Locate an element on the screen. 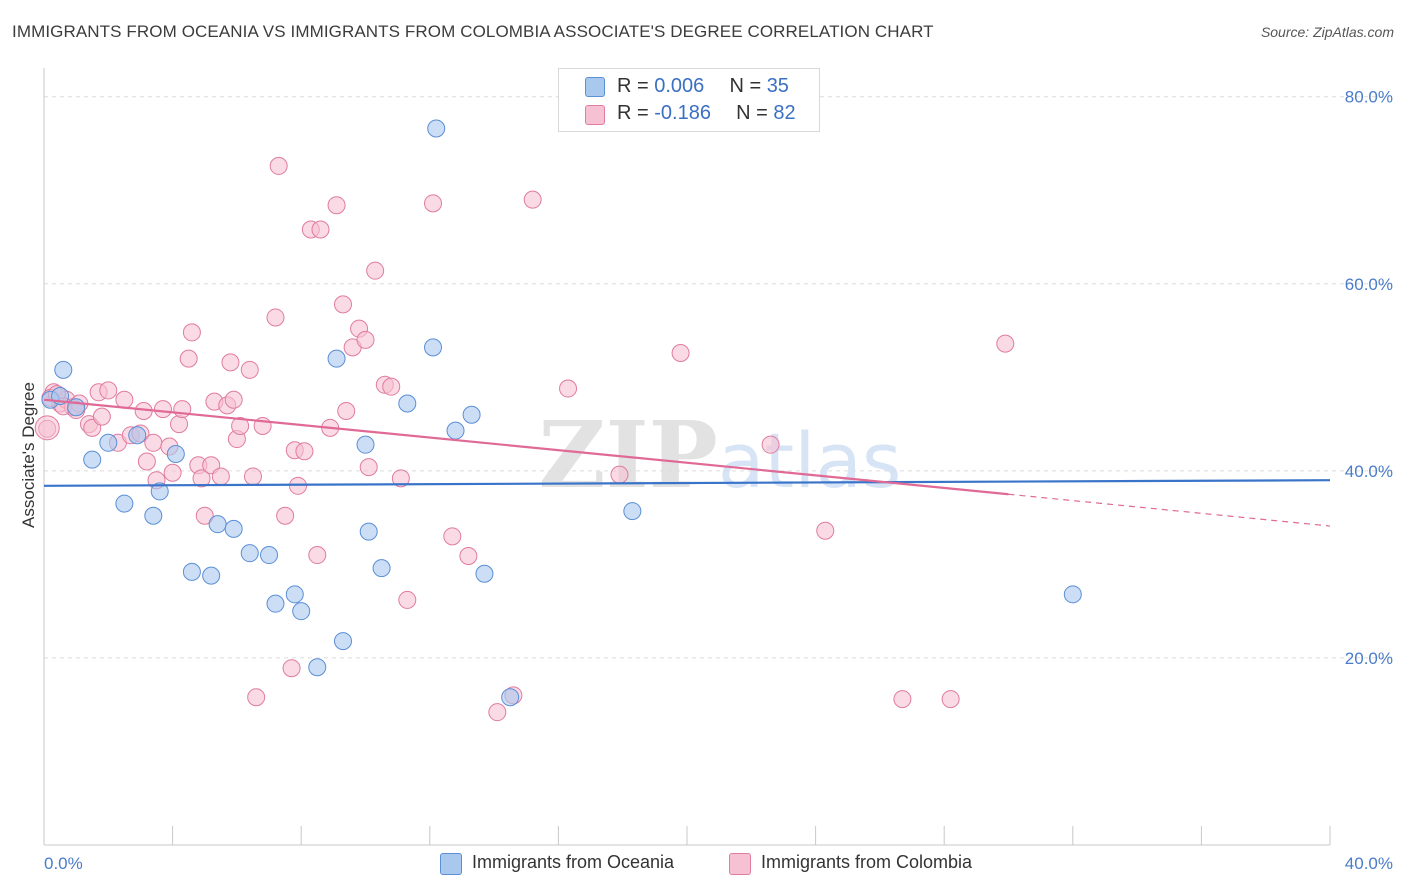 This screenshot has width=1406, height=892. trend-lines is located at coordinates (687, 462).